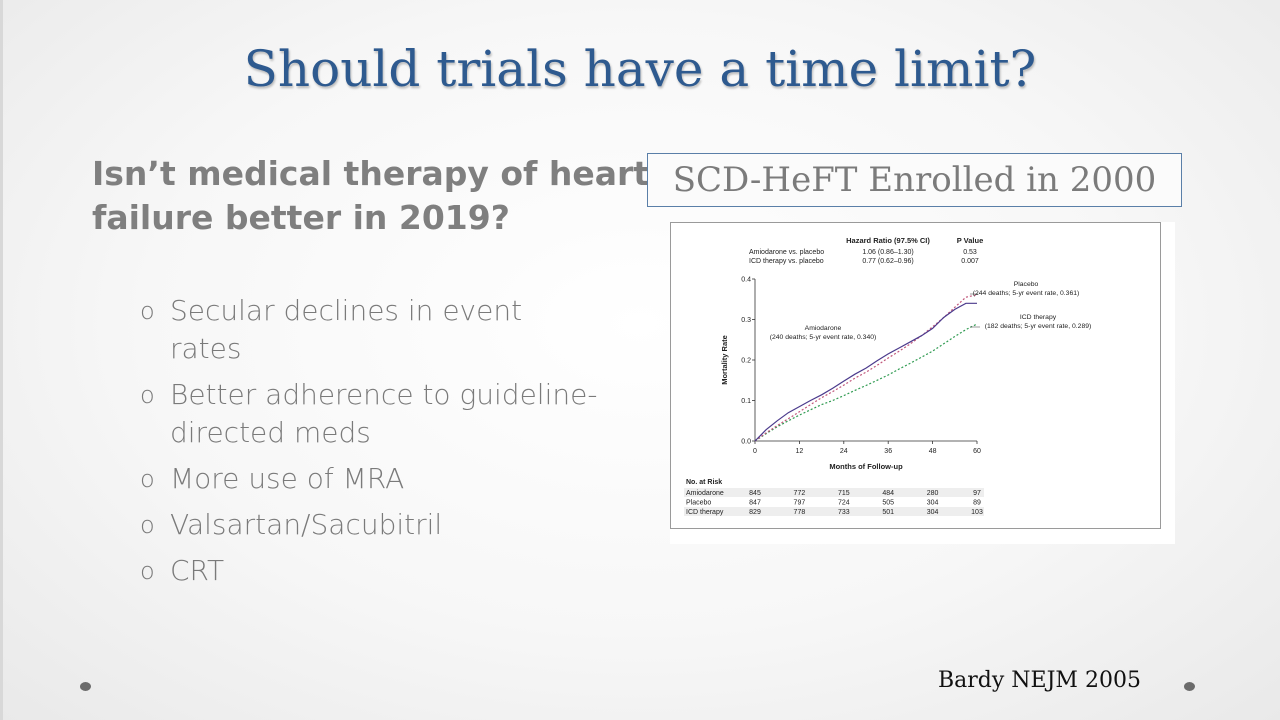  I want to click on bullet-item: o Secular declines in event rates, so click(370, 330).